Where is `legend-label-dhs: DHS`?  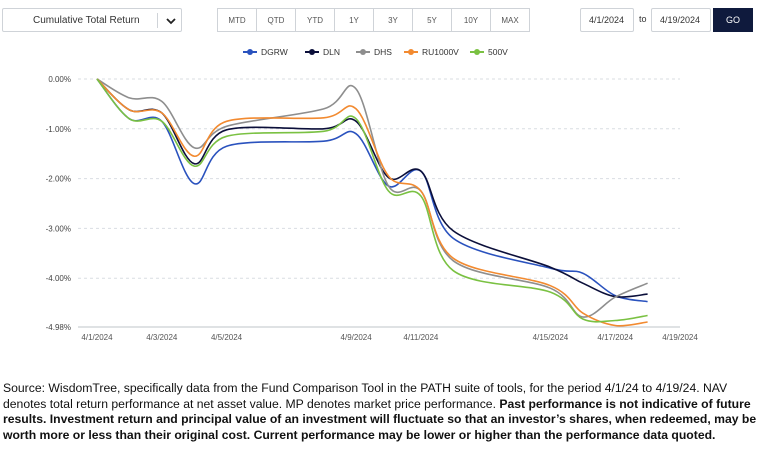
legend-label-dhs: DHS is located at coordinates (383, 52).